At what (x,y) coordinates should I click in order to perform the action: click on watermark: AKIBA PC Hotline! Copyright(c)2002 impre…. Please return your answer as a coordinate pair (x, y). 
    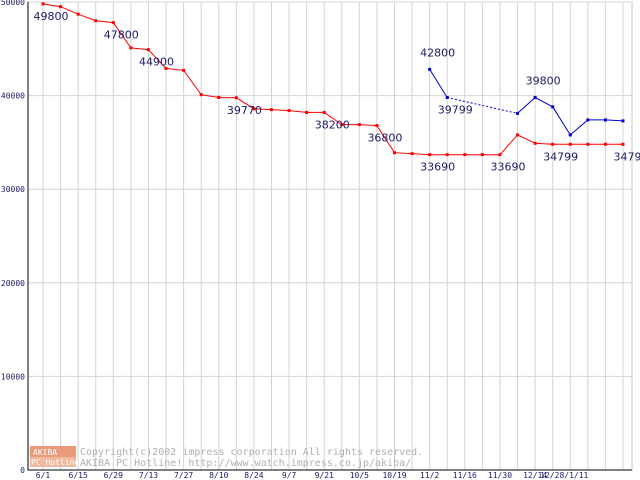
    Looking at the image, I should click on (226, 457).